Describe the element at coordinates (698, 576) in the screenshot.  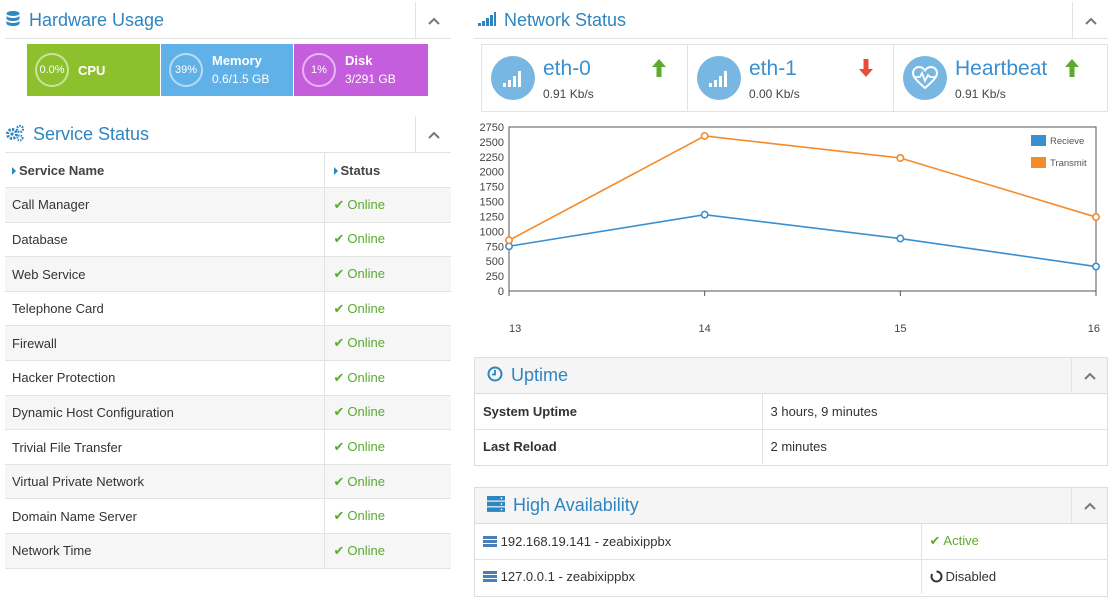
I see `ha-node: 127.0.0.1 - zeabixippbx` at that location.